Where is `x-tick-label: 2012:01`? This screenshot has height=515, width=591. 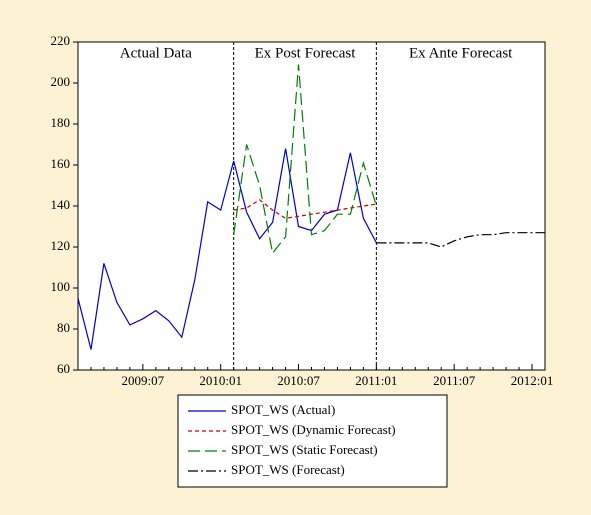
x-tick-label: 2012:01 is located at coordinates (532, 380).